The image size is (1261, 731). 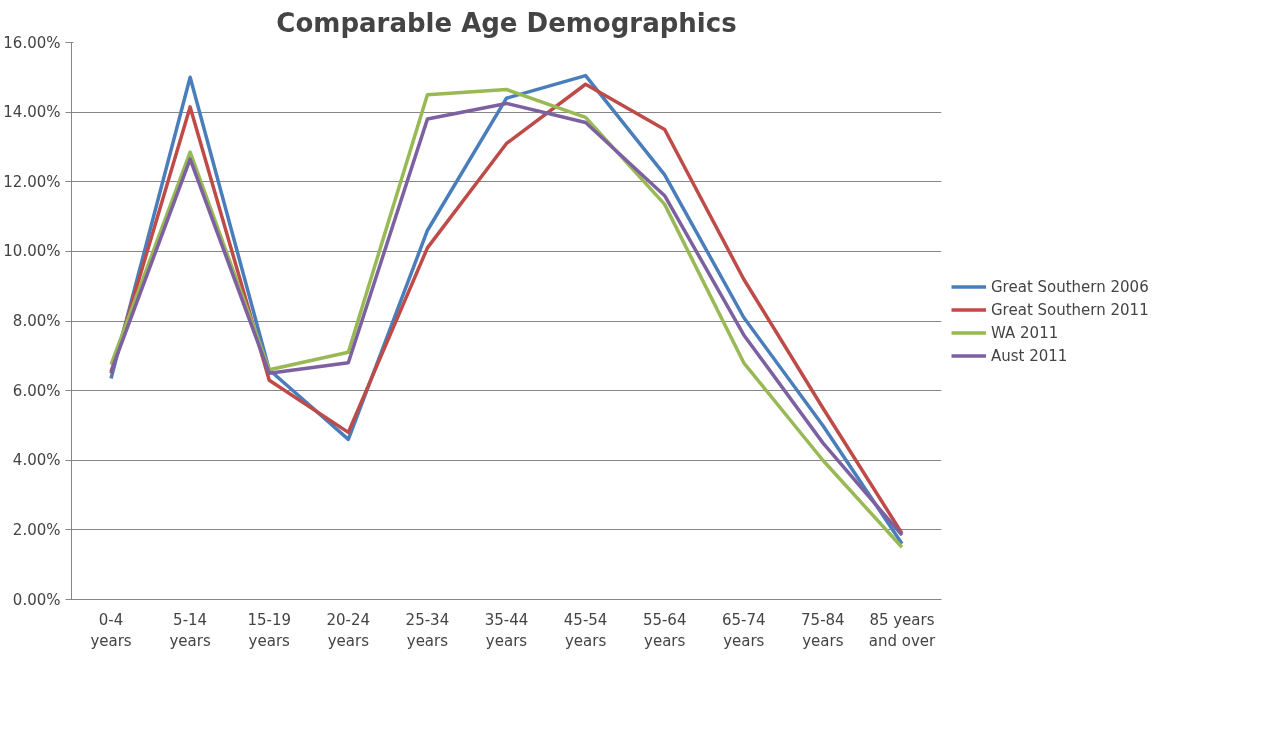 What do you see at coordinates (823, 630) in the screenshot?
I see `x-tick-label: 75-84 years` at bounding box center [823, 630].